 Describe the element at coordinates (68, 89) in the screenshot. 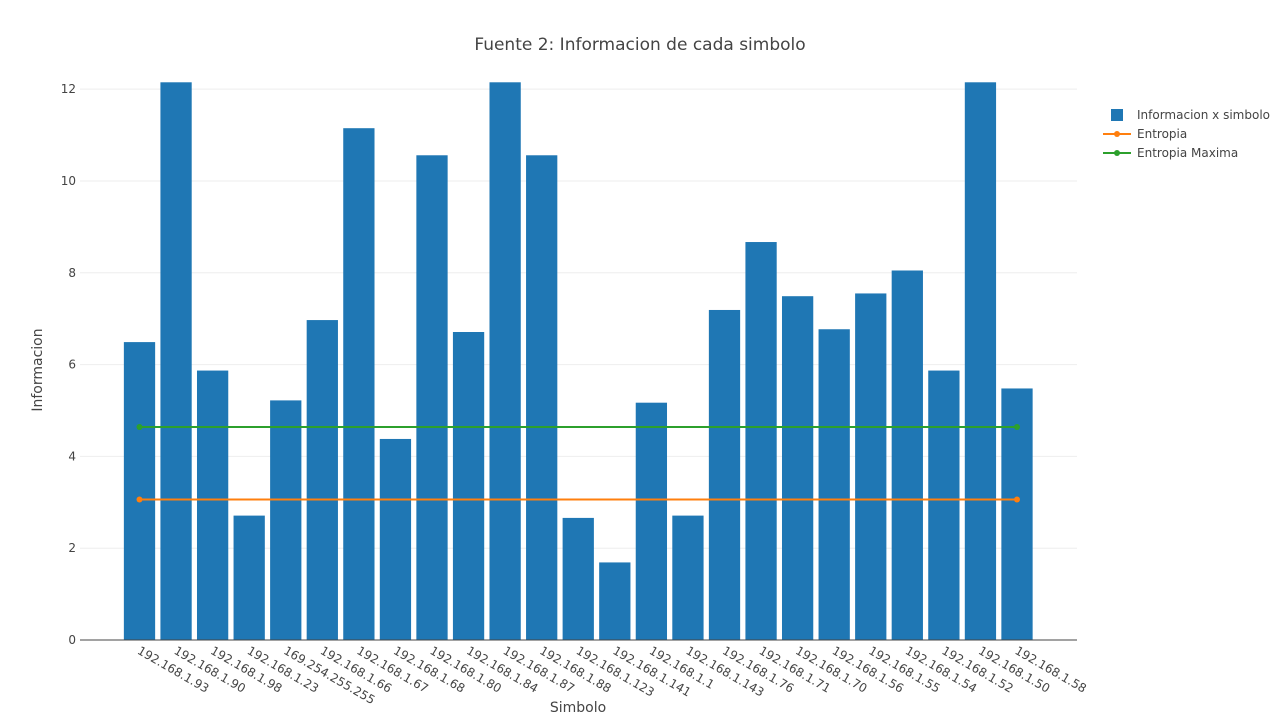

I see `y-tick-label: 12` at that location.